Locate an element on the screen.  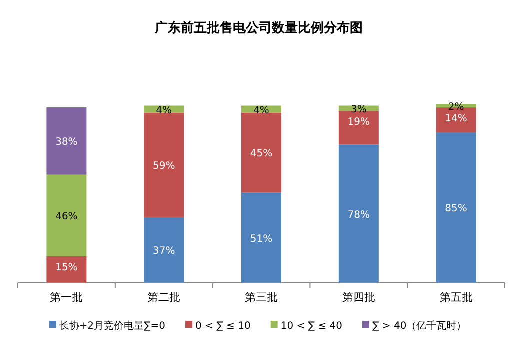
x-tick-label: 第一批 is located at coordinates (67, 297).